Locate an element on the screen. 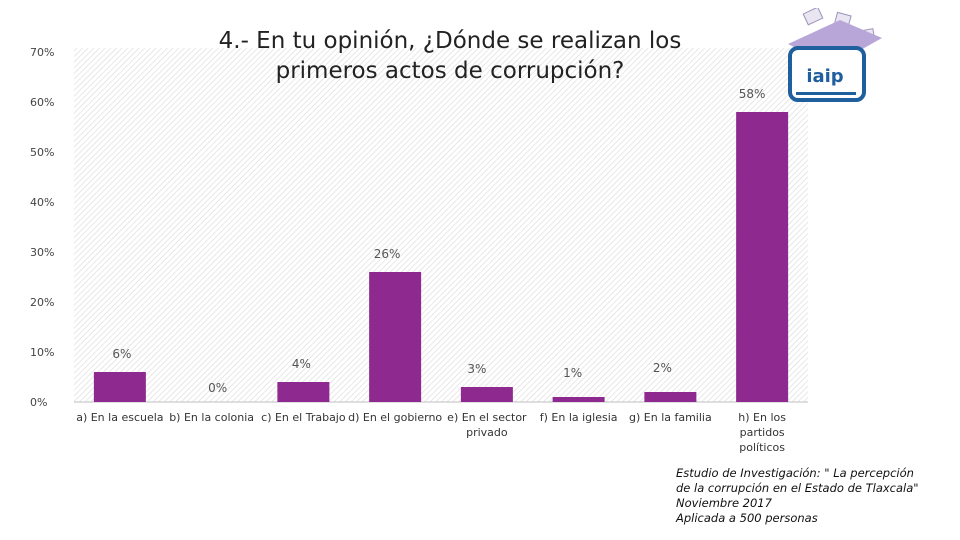  data-label: 4% is located at coordinates (301, 364).